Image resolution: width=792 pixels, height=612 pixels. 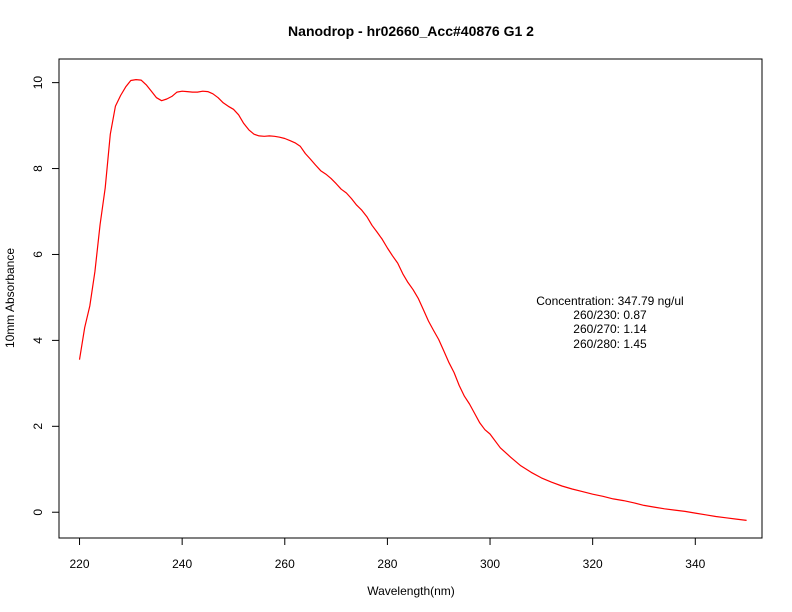 What do you see at coordinates (182, 564) in the screenshot?
I see `x-tick-label-240: 240` at bounding box center [182, 564].